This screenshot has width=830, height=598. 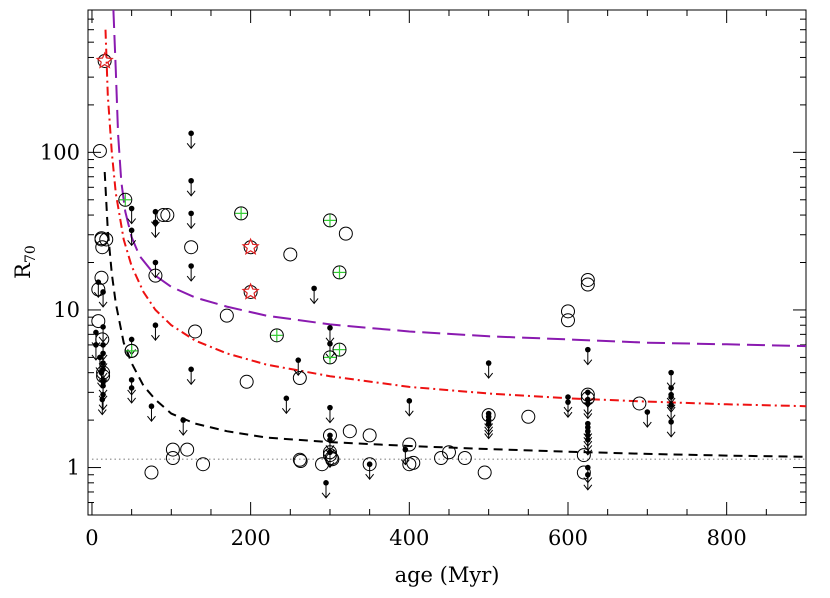 What do you see at coordinates (66, 310) in the screenshot?
I see `y-tick-label: 10` at bounding box center [66, 310].